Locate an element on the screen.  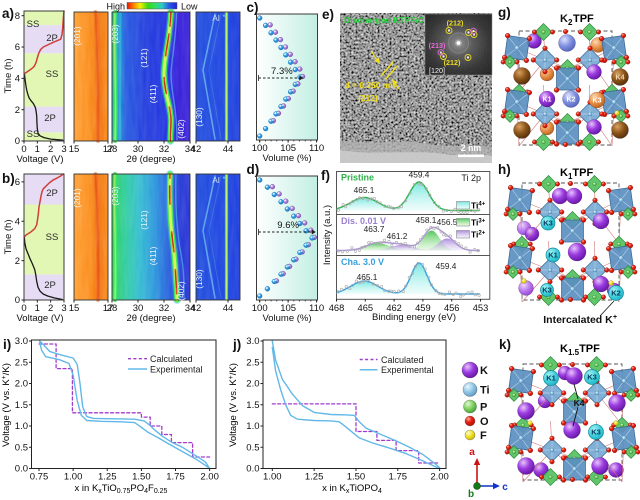
svg-text: (402) is located at coordinates (181, 291).